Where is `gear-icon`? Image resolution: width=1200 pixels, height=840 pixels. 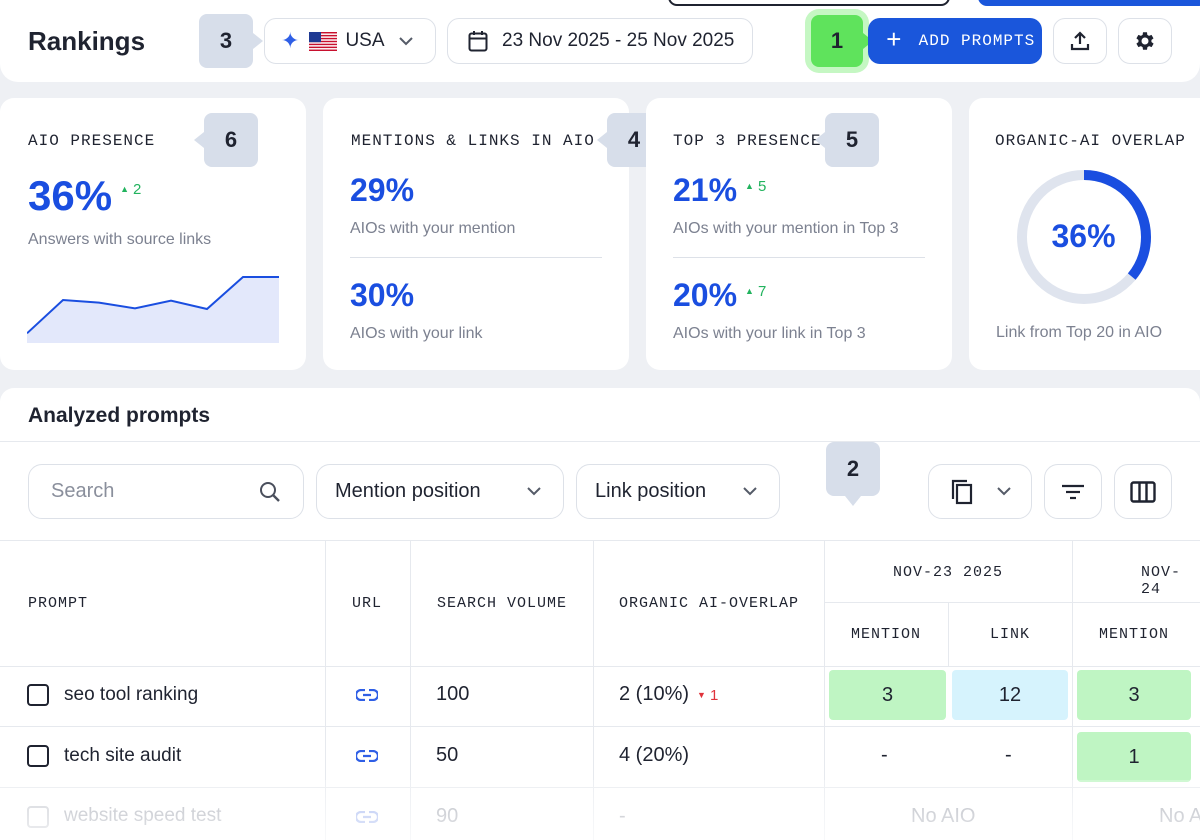
gear-icon is located at coordinates (1145, 41).